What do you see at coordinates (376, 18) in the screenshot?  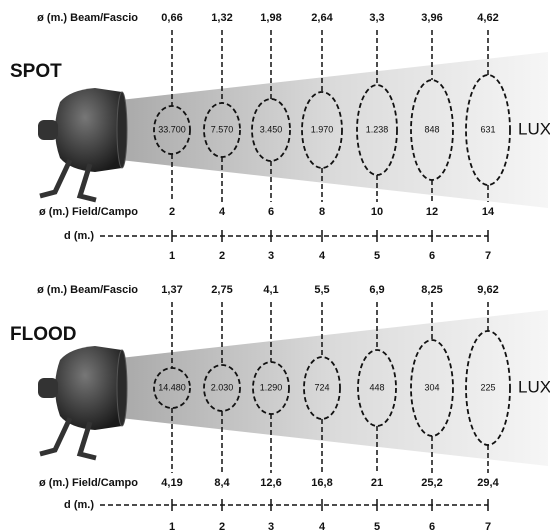 I see `beam-value: 3,3` at bounding box center [376, 18].